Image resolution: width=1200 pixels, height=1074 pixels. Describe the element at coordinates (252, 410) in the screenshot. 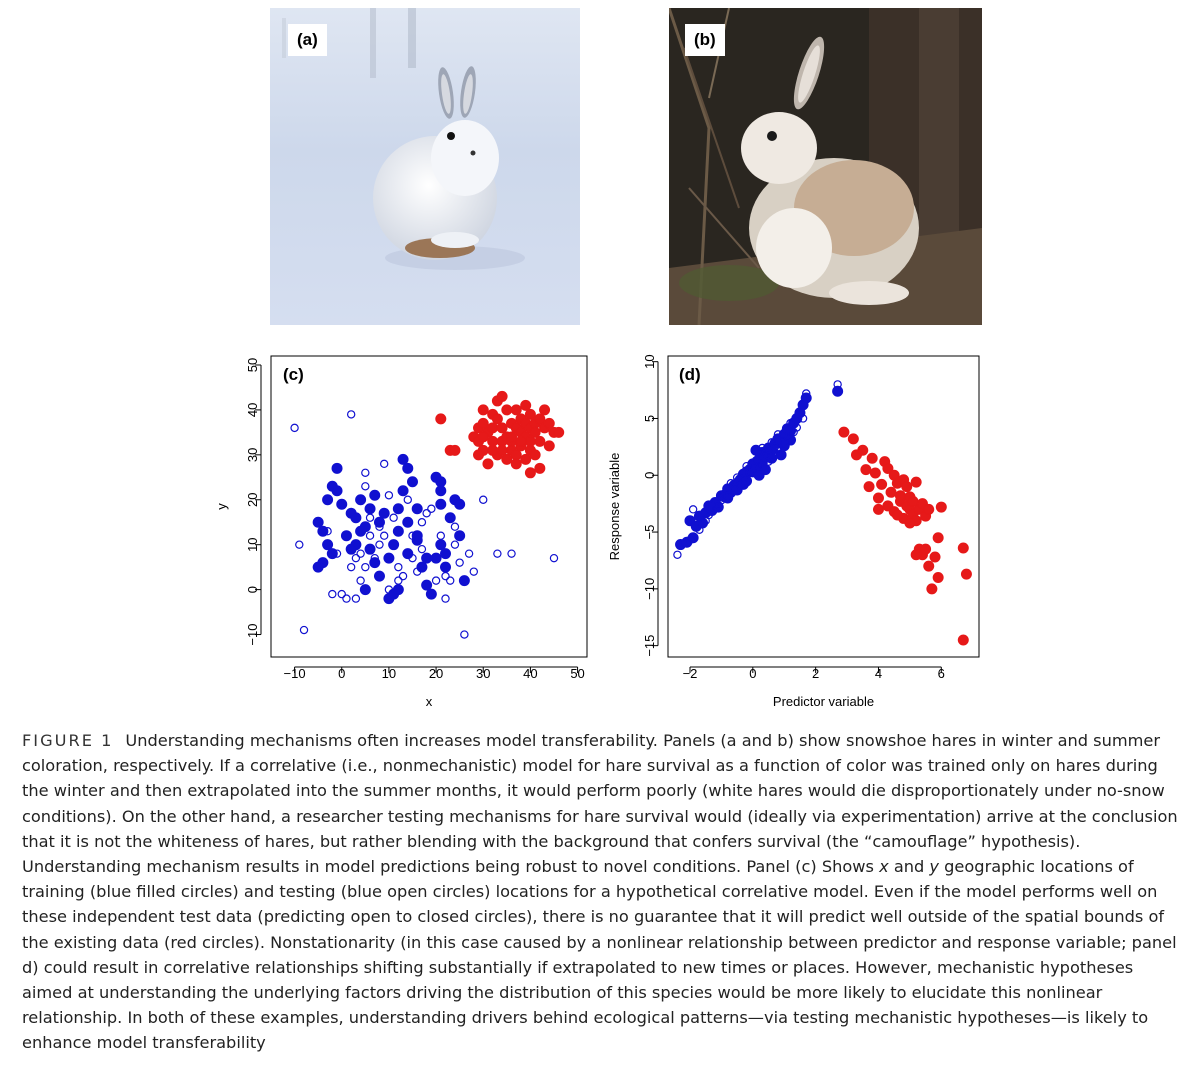

I see `y-tick-label: 40` at that location.